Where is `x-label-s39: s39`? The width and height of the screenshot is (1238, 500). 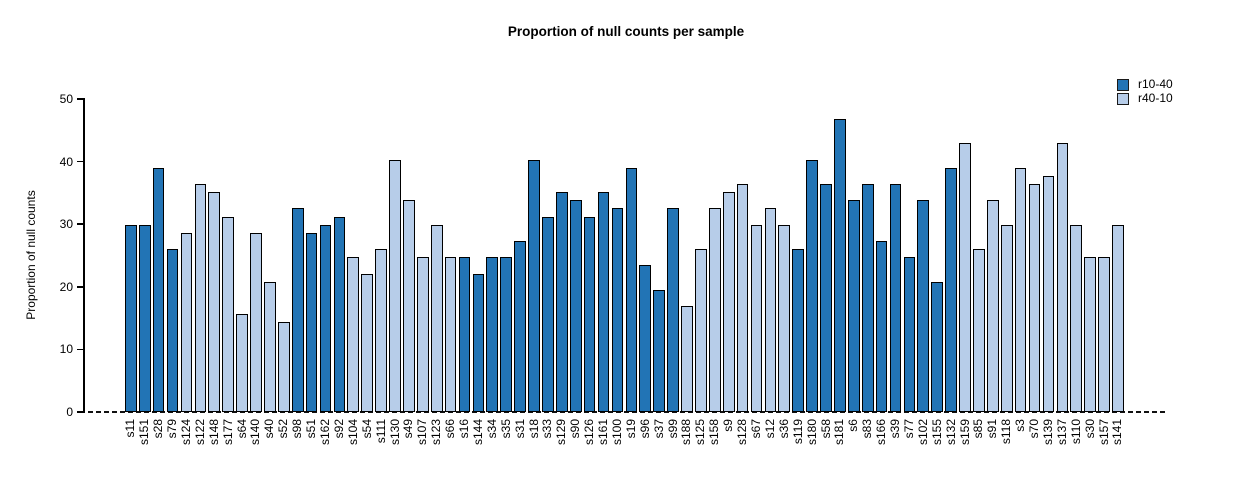
x-label-s39: s39 is located at coordinates (895, 428).